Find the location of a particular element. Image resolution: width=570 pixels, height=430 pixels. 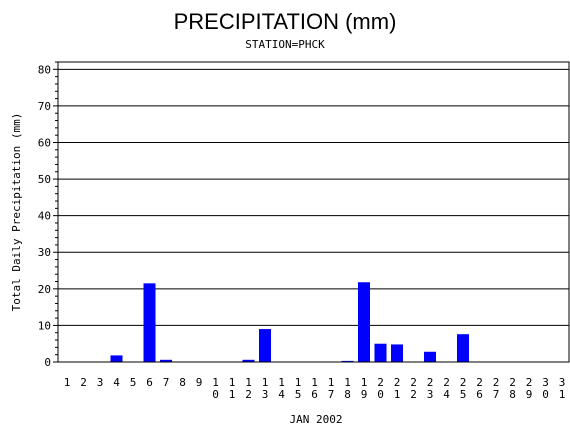

y-tick-label: 0 is located at coordinates (47, 362).